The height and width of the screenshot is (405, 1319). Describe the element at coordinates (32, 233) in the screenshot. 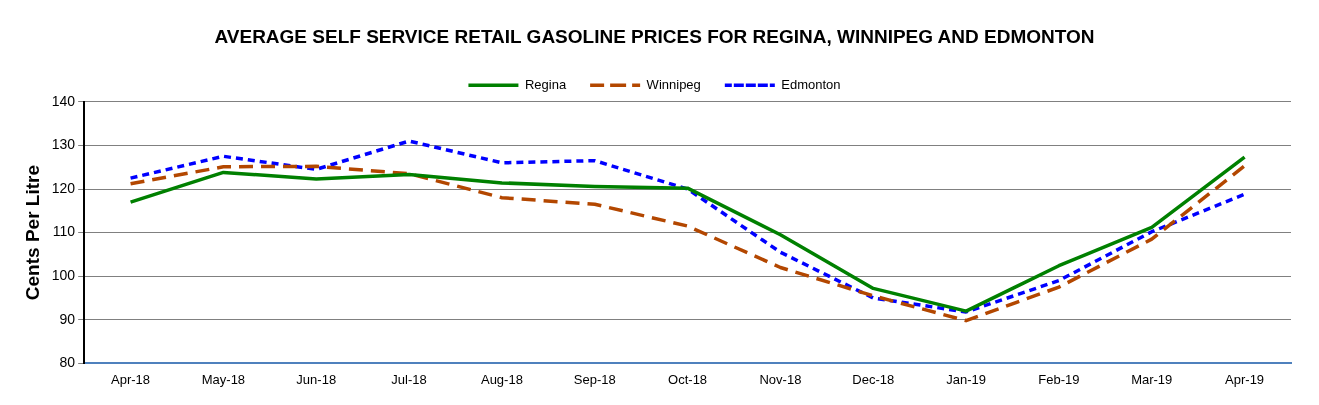

I see `y-axis-title: Cents Per Litre` at that location.